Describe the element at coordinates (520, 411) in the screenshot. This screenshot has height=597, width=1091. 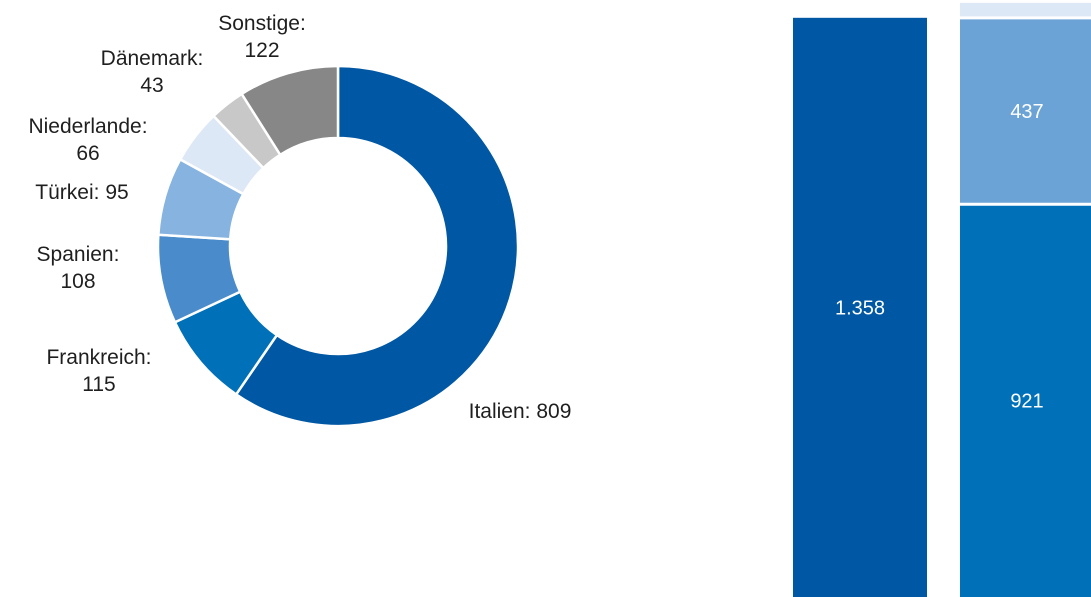
I see `slice-label-italien: Italien: 809` at that location.